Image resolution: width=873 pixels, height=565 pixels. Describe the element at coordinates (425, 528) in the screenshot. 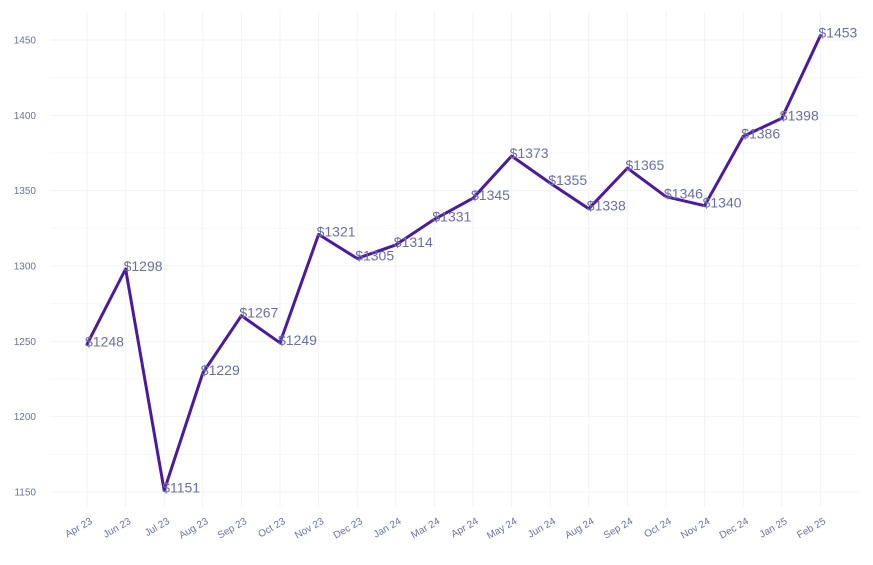

I see `x-tick-label: Mar 24` at that location.